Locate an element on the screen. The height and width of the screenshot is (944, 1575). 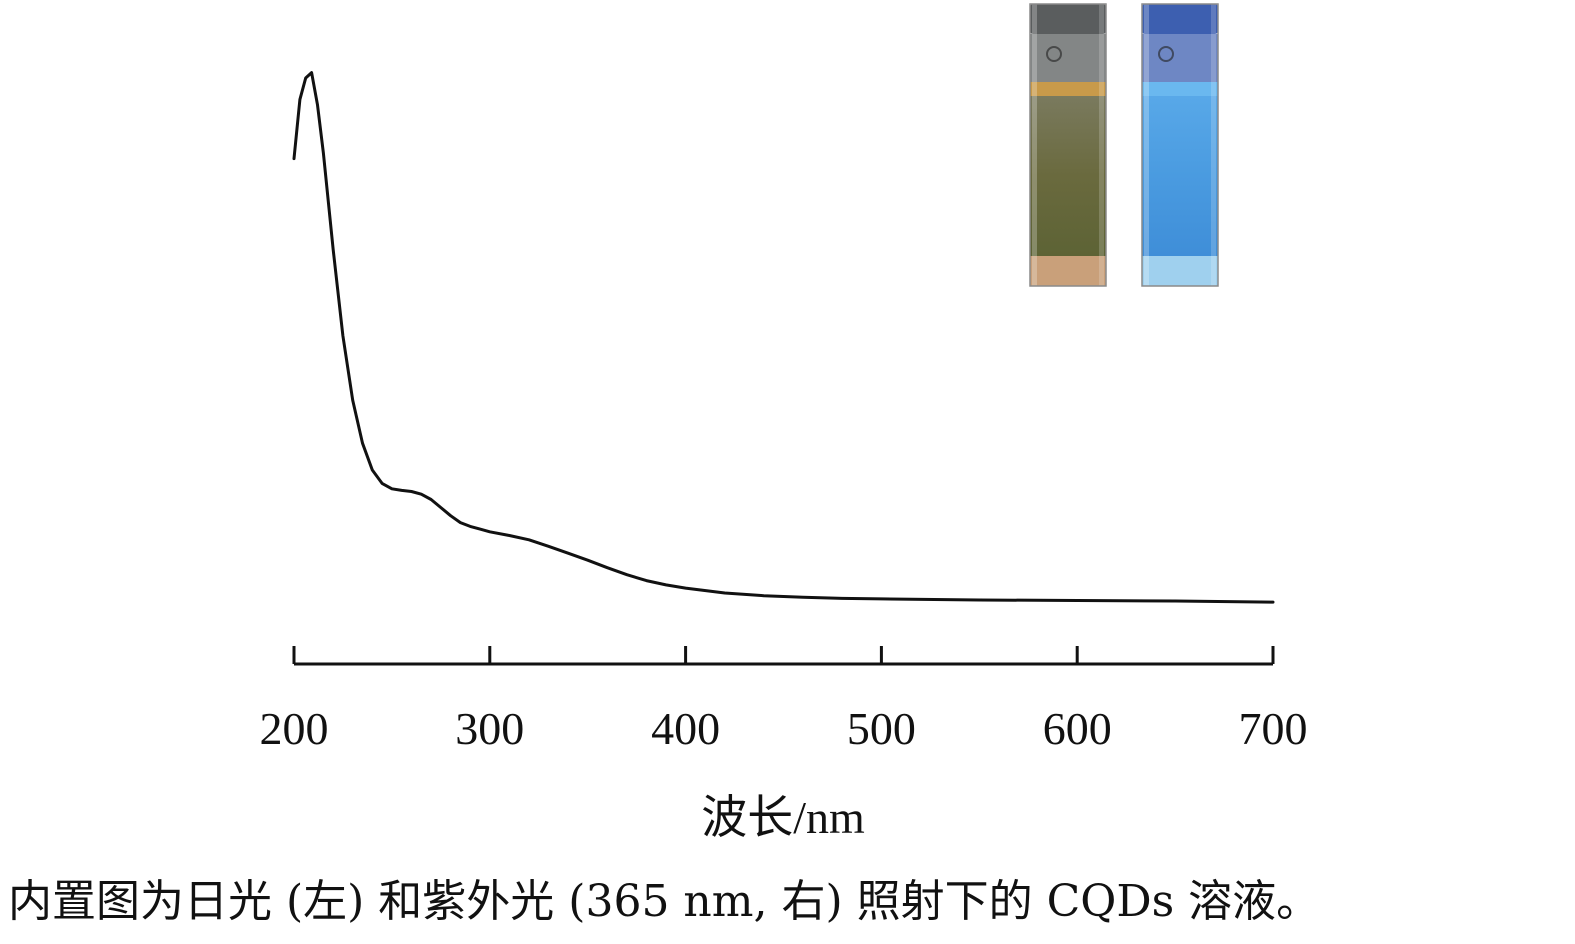
x-tick-label-300: 300 is located at coordinates (489, 728).